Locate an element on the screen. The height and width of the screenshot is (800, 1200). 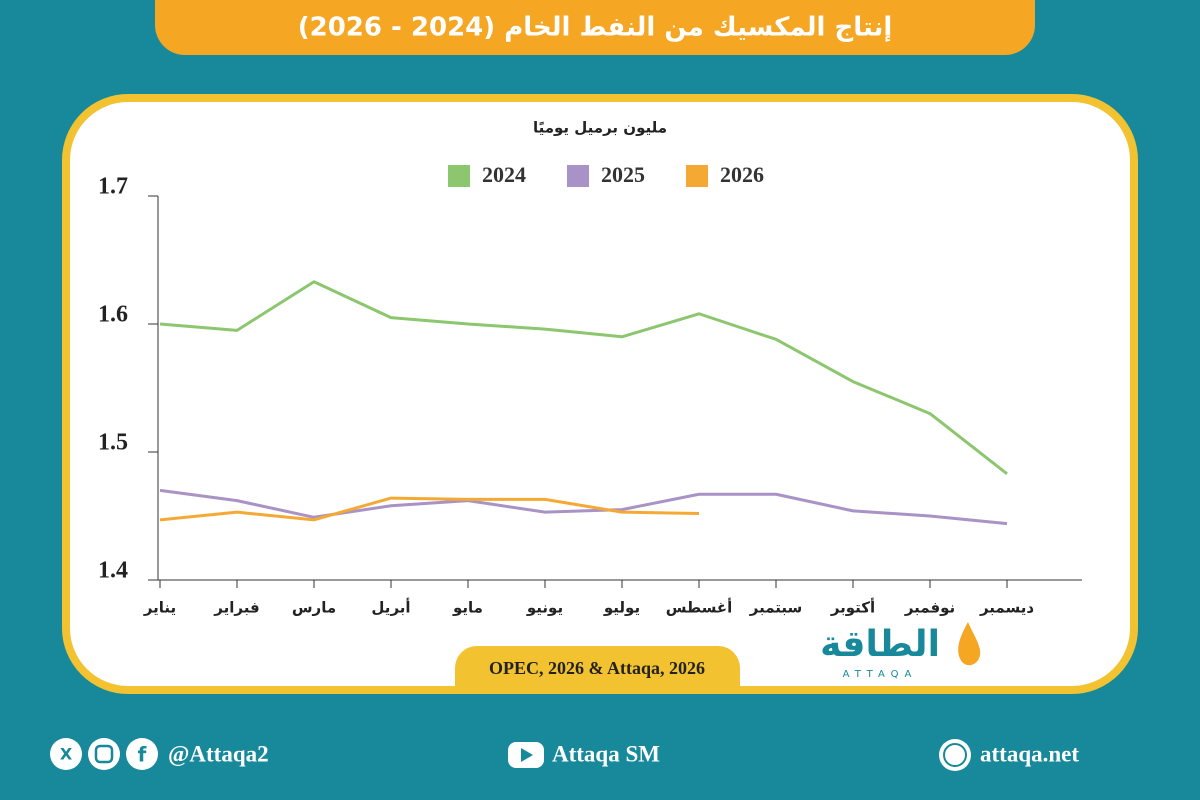
x-tick-label: فبراير is located at coordinates (236, 608).